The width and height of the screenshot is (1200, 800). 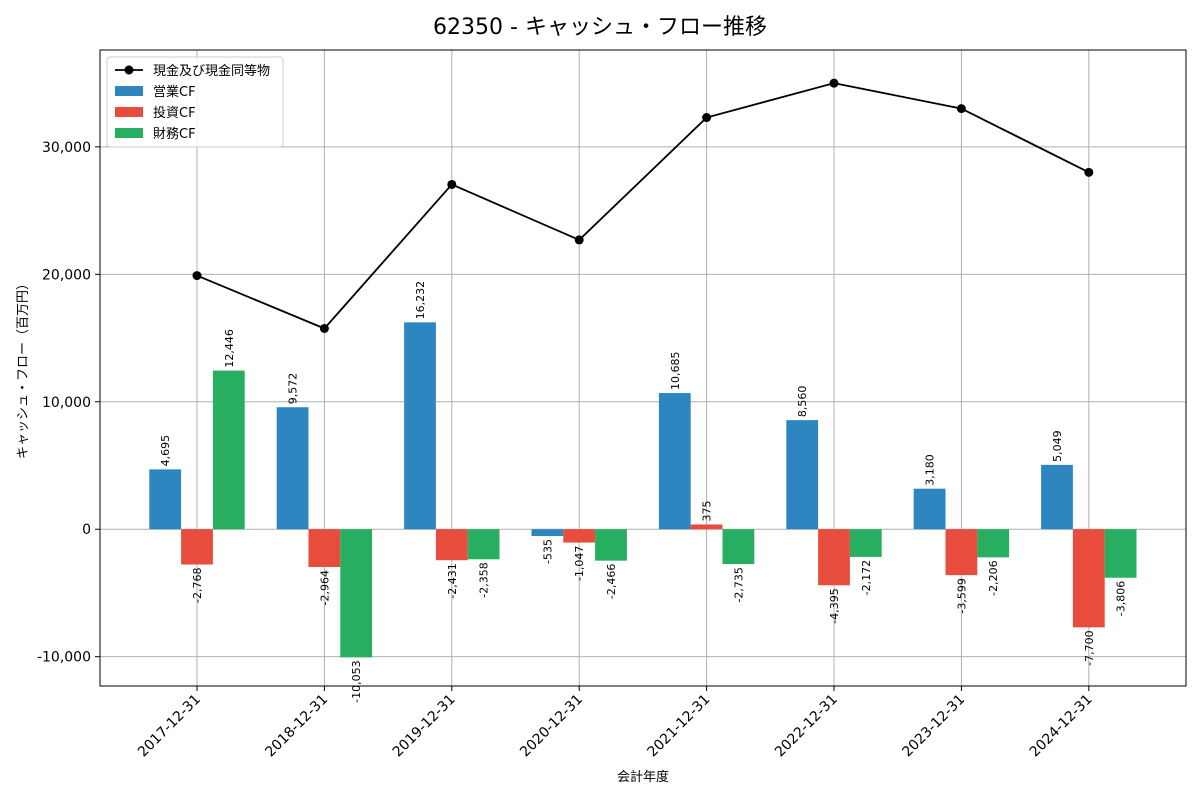 What do you see at coordinates (452, 580) in the screenshot?
I see `data-label: -2,431` at bounding box center [452, 580].